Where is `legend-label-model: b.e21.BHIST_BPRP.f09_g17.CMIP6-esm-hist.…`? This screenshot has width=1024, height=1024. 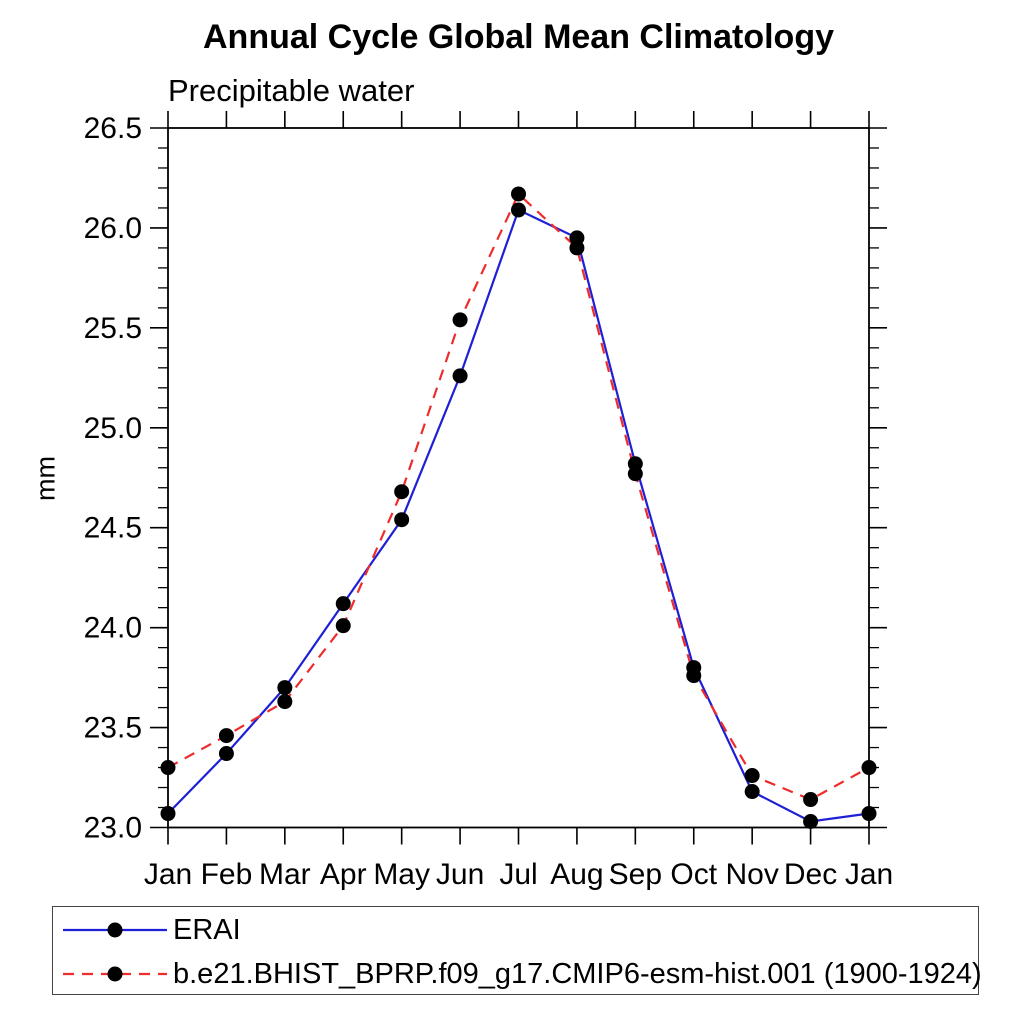 legend-label-model: b.e21.BHIST_BPRP.f09_g17.CMIP6-esm-hist.… is located at coordinates (577, 974).